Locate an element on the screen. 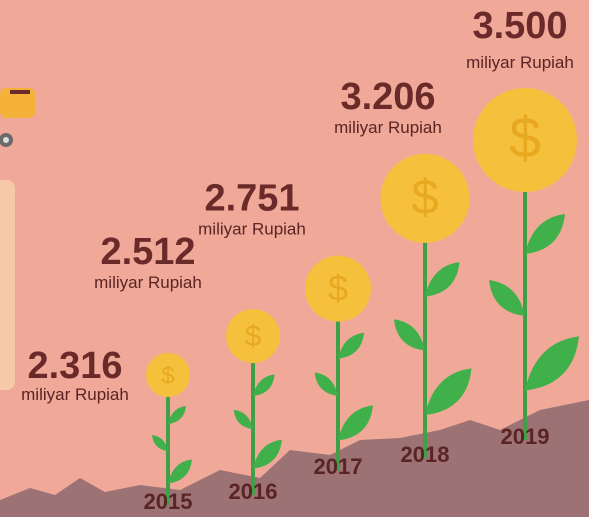 The height and width of the screenshot is (517, 589). year-label: 2019 is located at coordinates (525, 436).